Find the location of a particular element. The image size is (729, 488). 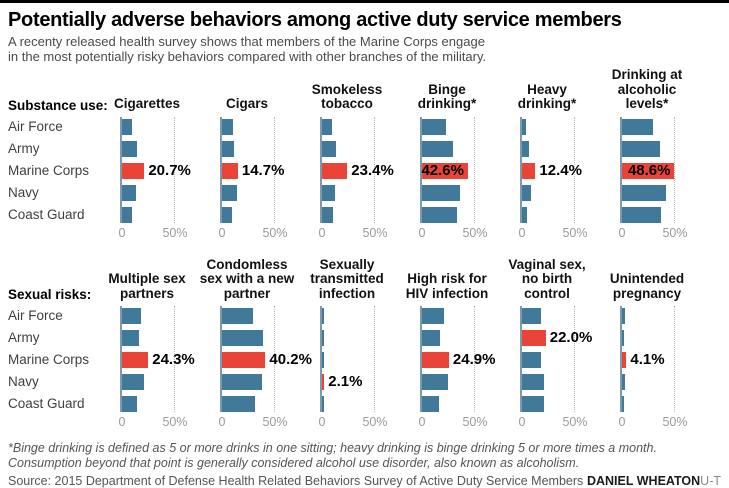

chart-title: Condomless sex with a new partner is located at coordinates (247, 278).